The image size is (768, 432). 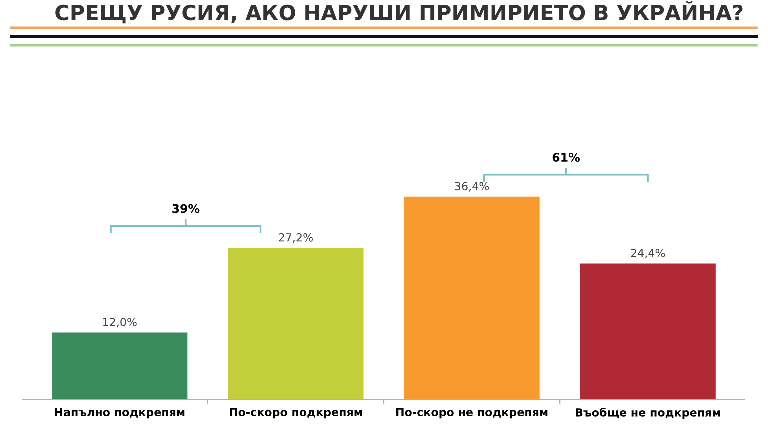 What do you see at coordinates (399, 12) in the screenshot?
I see `chart-title: СРЕЩУ РУСИЯ, АКО НАРУШИ ПРИМИРИЕТО В УКРАЙНА?` at bounding box center [399, 12].